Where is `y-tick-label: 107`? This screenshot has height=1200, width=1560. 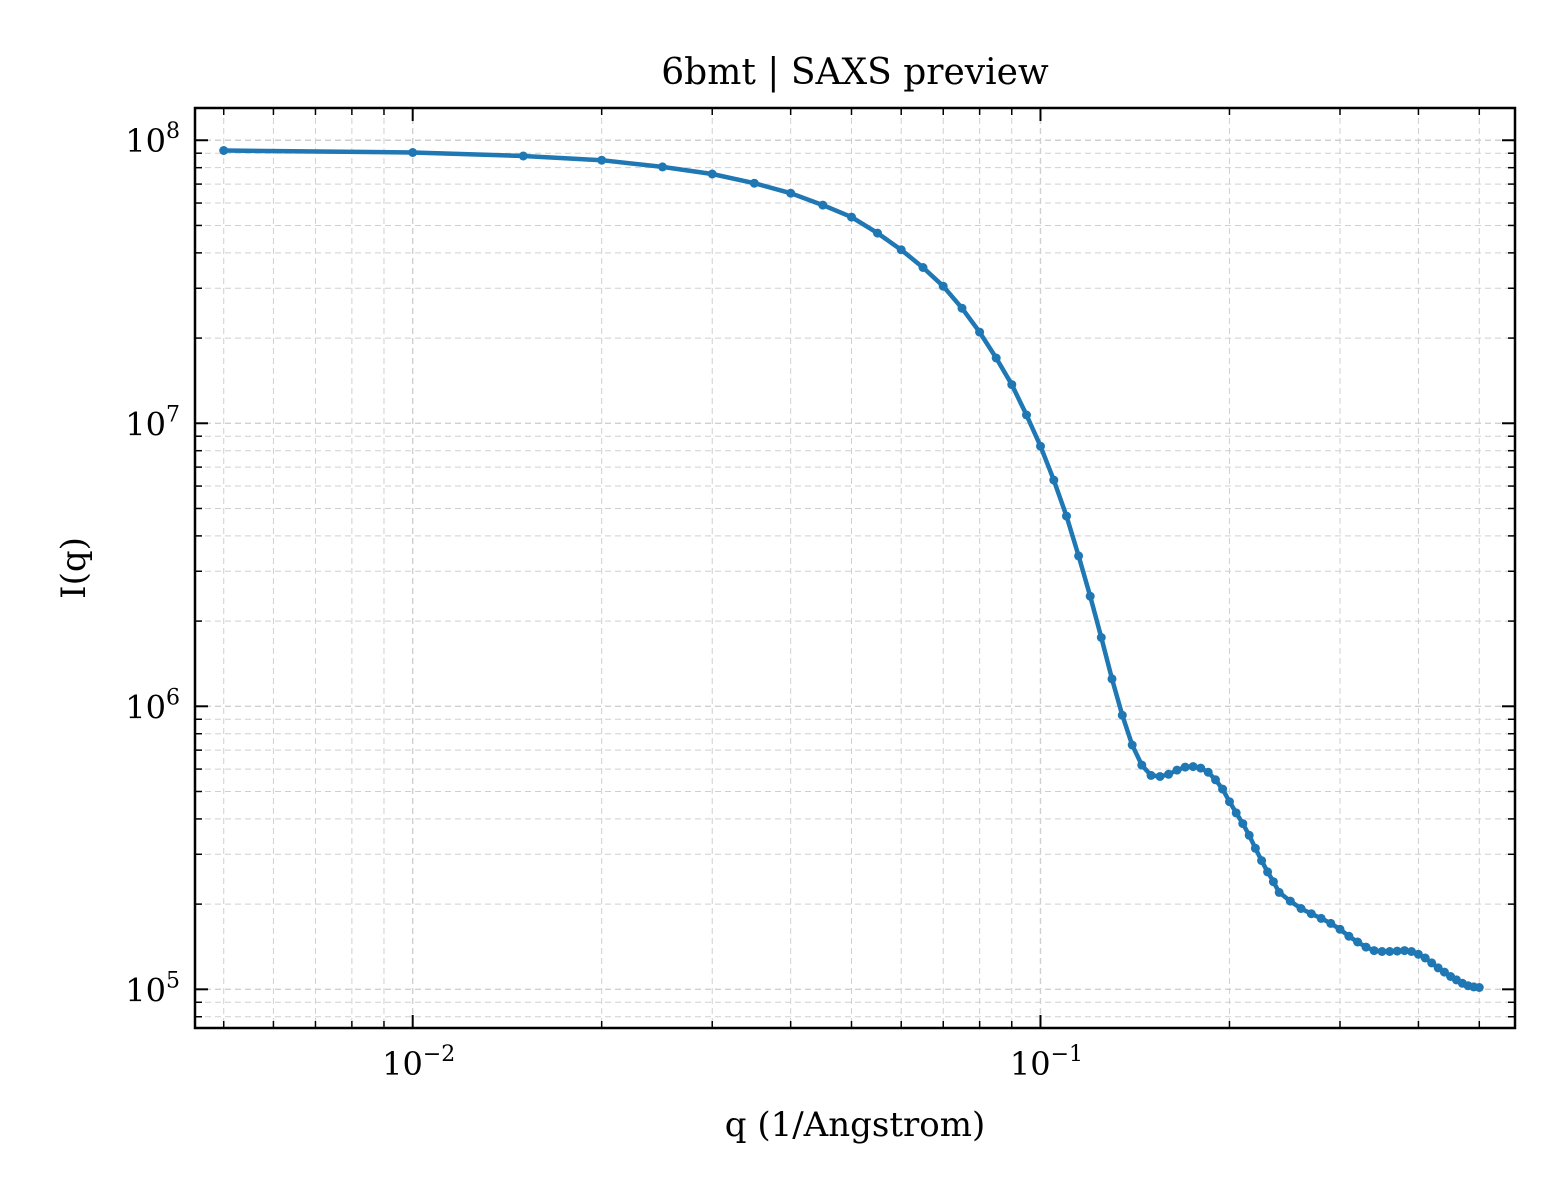 y-tick-label: 107 is located at coordinates (152, 422).